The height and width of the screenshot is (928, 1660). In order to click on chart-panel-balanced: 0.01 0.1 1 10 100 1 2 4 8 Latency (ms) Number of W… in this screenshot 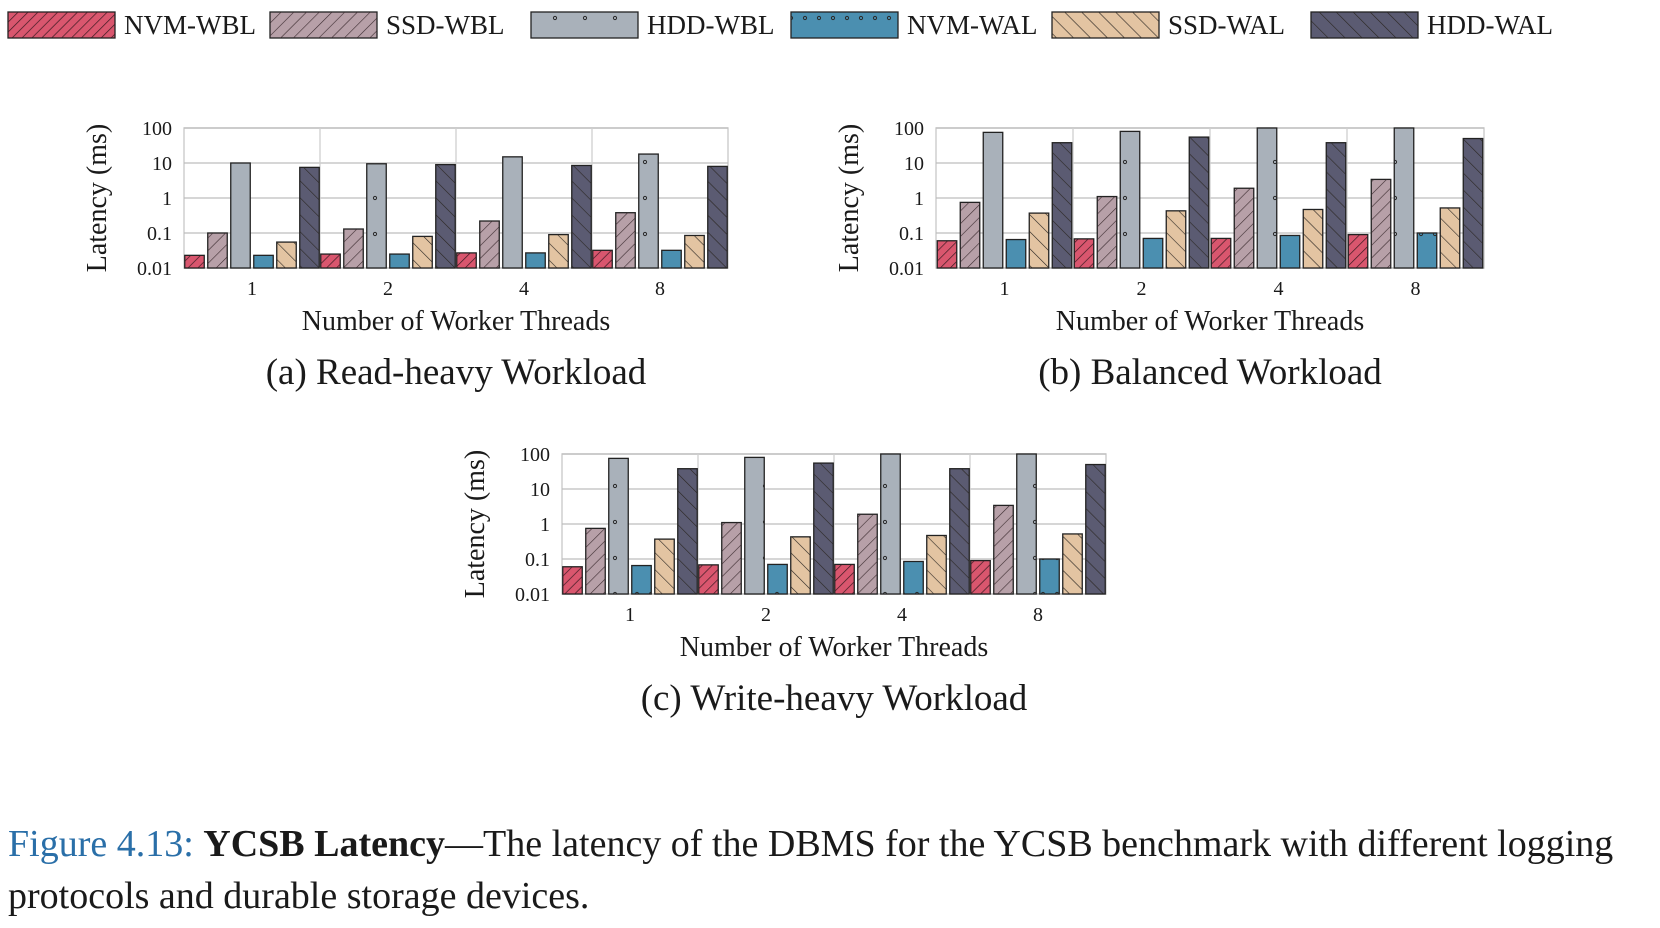, I will do `click(1159, 255)`.